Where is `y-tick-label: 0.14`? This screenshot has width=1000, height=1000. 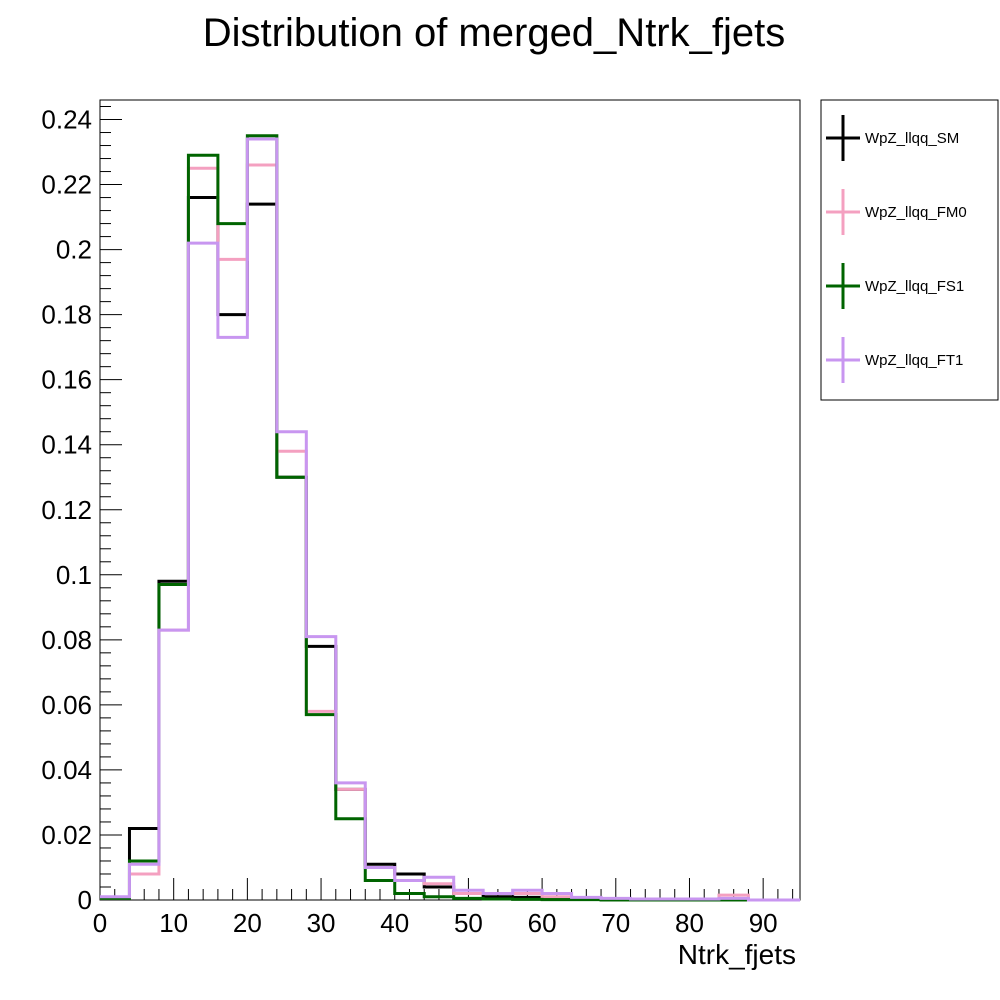
y-tick-label: 0.14 is located at coordinates (66, 445).